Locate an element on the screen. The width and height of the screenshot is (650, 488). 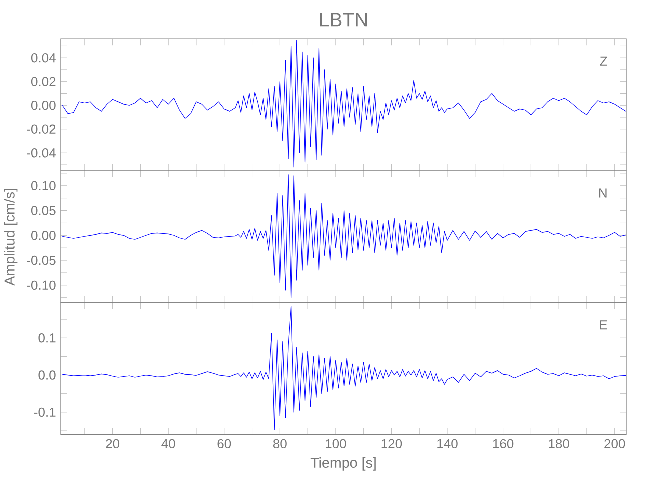
y-tick-label: 0.1 is located at coordinates (47, 338).